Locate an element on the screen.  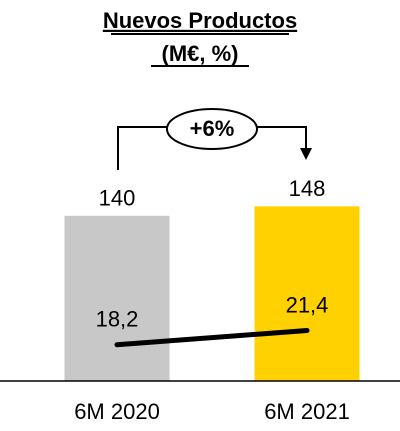
growth-annotation: +6% is located at coordinates (212, 128).